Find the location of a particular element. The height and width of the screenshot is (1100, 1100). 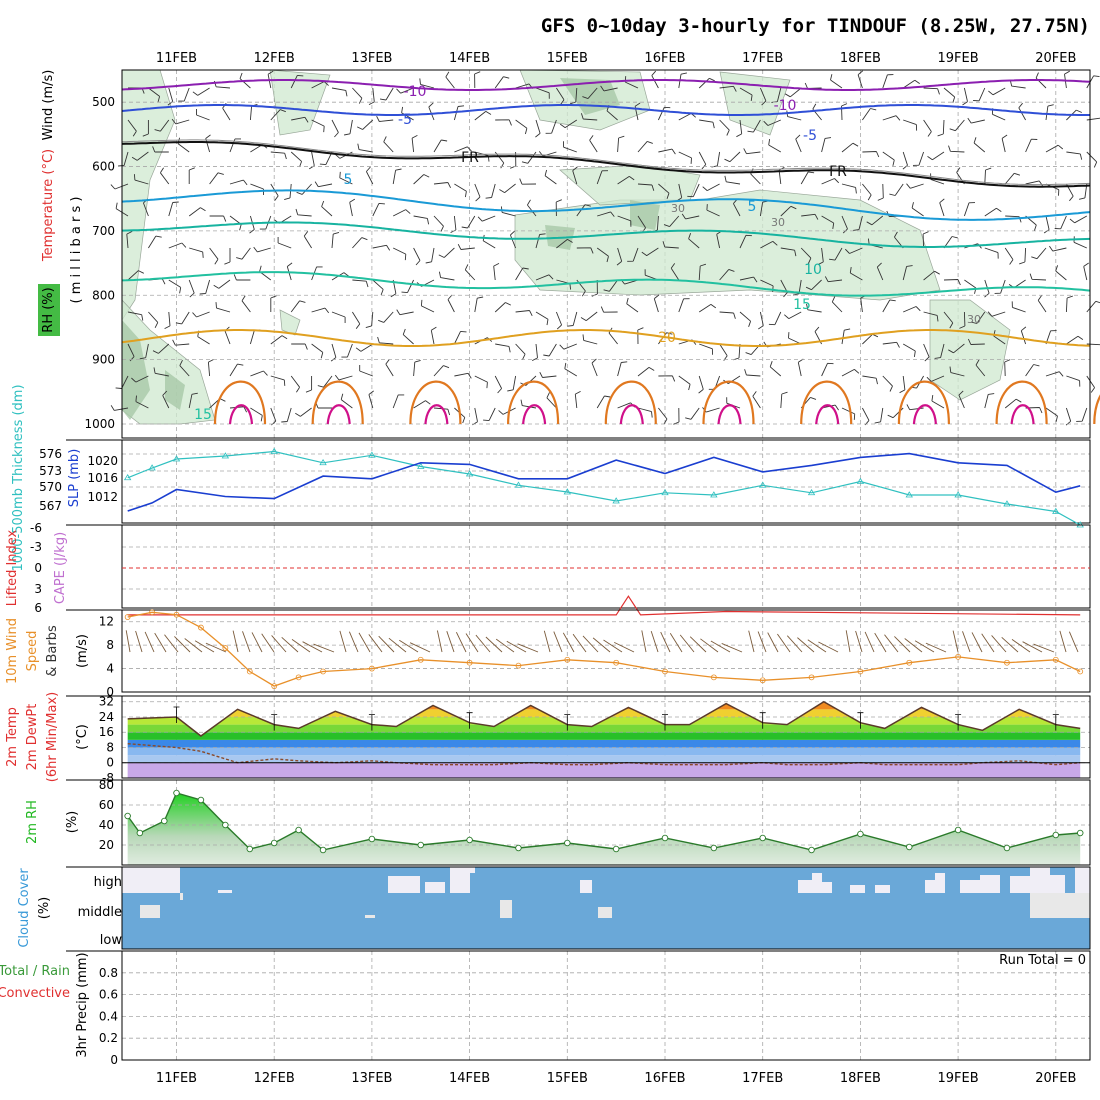

thickness-tick: 570 is located at coordinates (50, 487).